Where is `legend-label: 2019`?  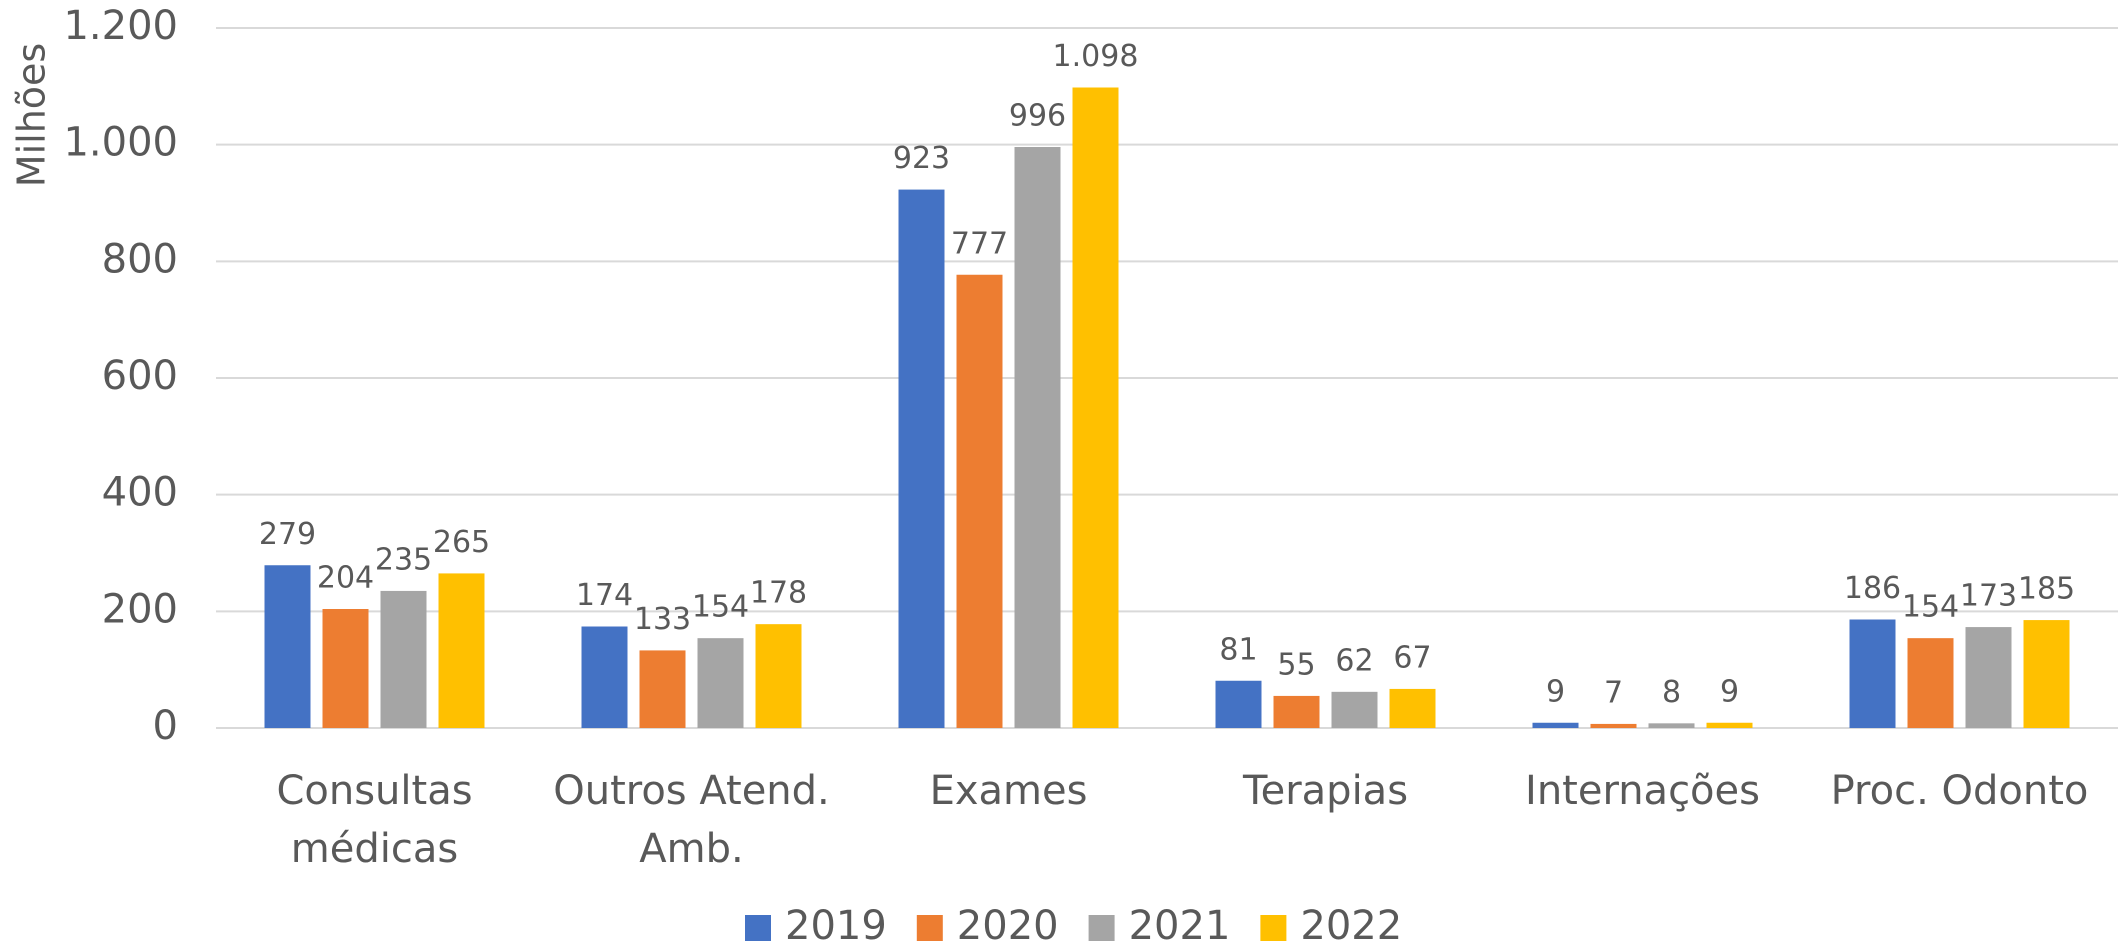
legend-label: 2019 is located at coordinates (836, 925).